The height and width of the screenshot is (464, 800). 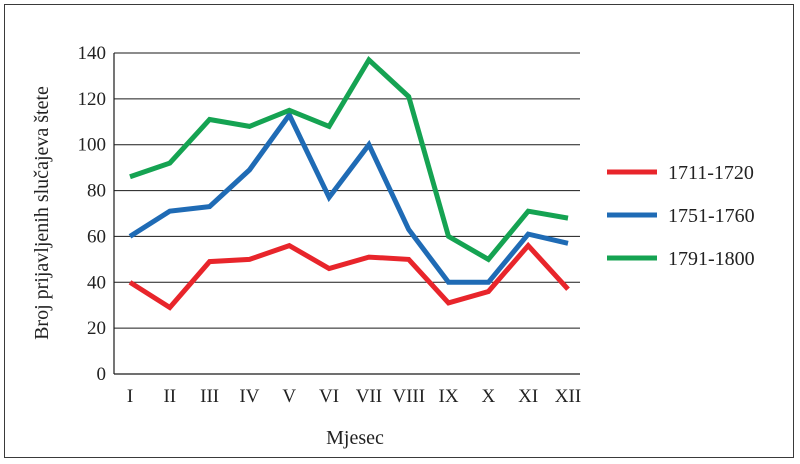 What do you see at coordinates (96, 191) in the screenshot?
I see `y-tick-label: 80` at bounding box center [96, 191].